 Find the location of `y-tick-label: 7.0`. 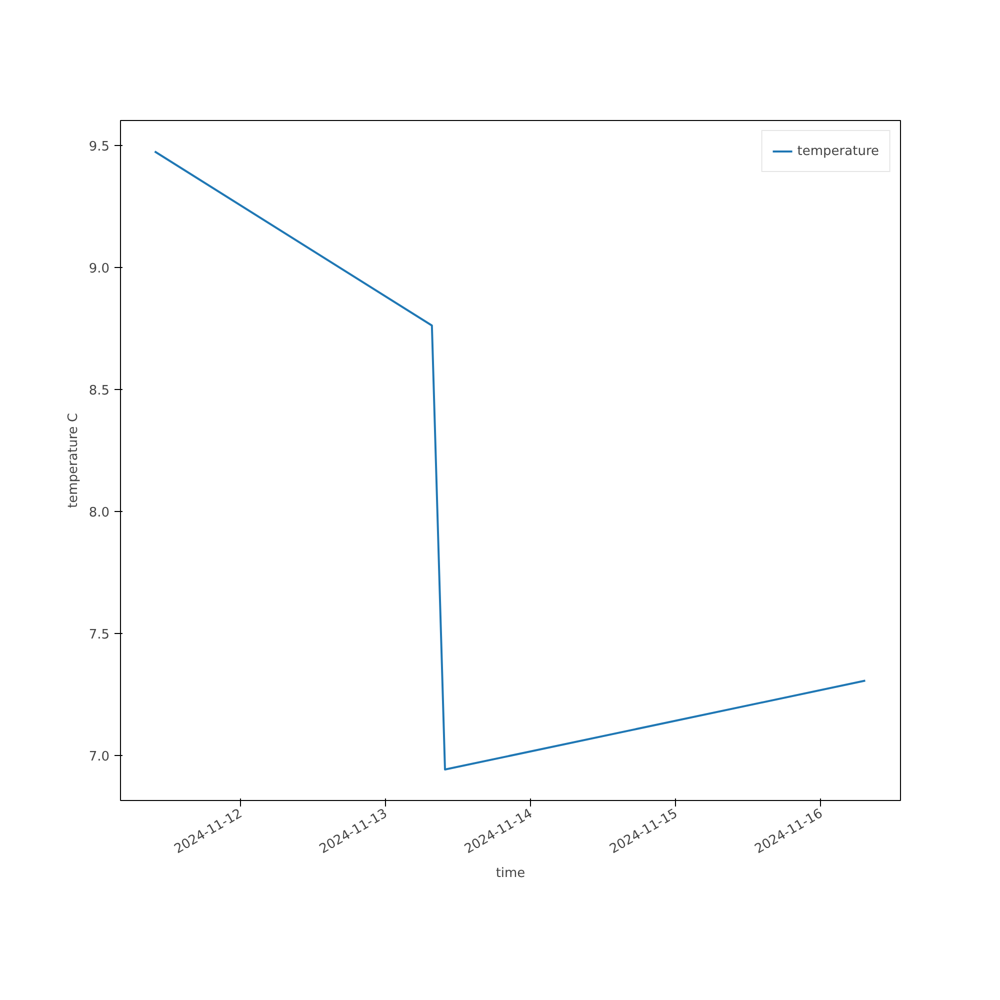

y-tick-label: 7.0 is located at coordinates (99, 757).